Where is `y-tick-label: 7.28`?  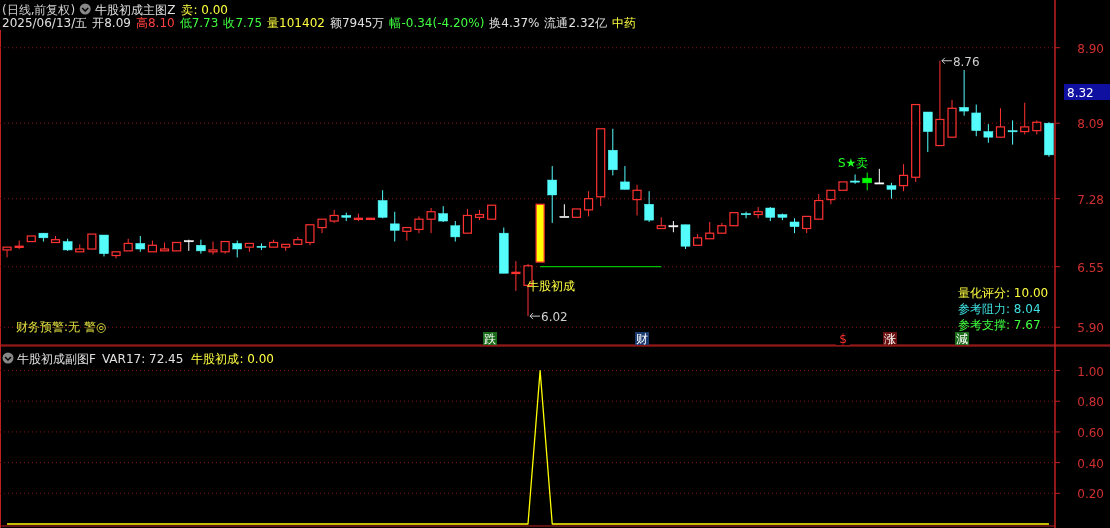 y-tick-label: 7.28 is located at coordinates (1090, 199).